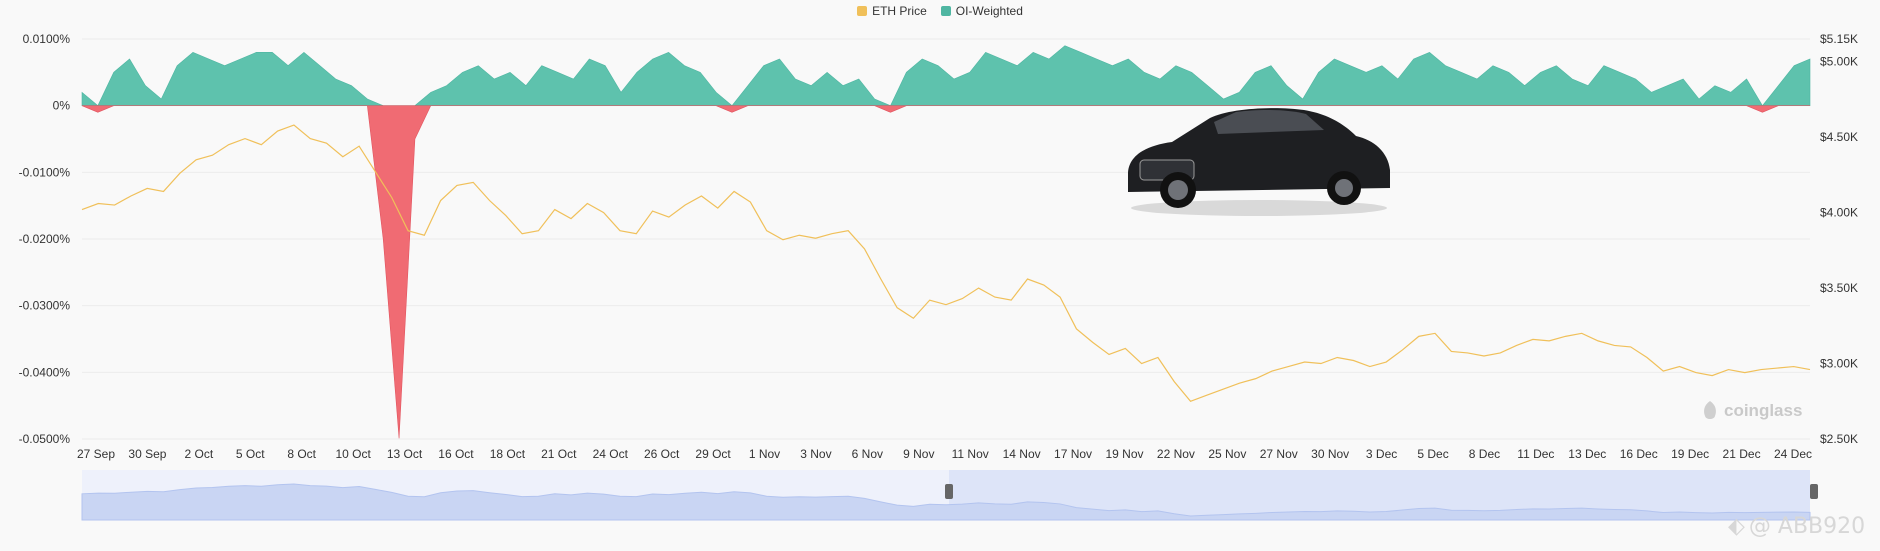 This screenshot has width=1880, height=551. Describe the element at coordinates (989, 11) in the screenshot. I see `legend-label-oi: OI-Weighted` at that location.